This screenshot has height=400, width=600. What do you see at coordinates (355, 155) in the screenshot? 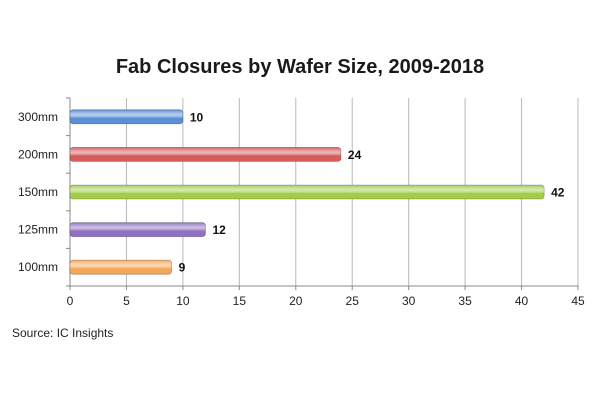
I see `data-label-200mm: 24` at bounding box center [355, 155].